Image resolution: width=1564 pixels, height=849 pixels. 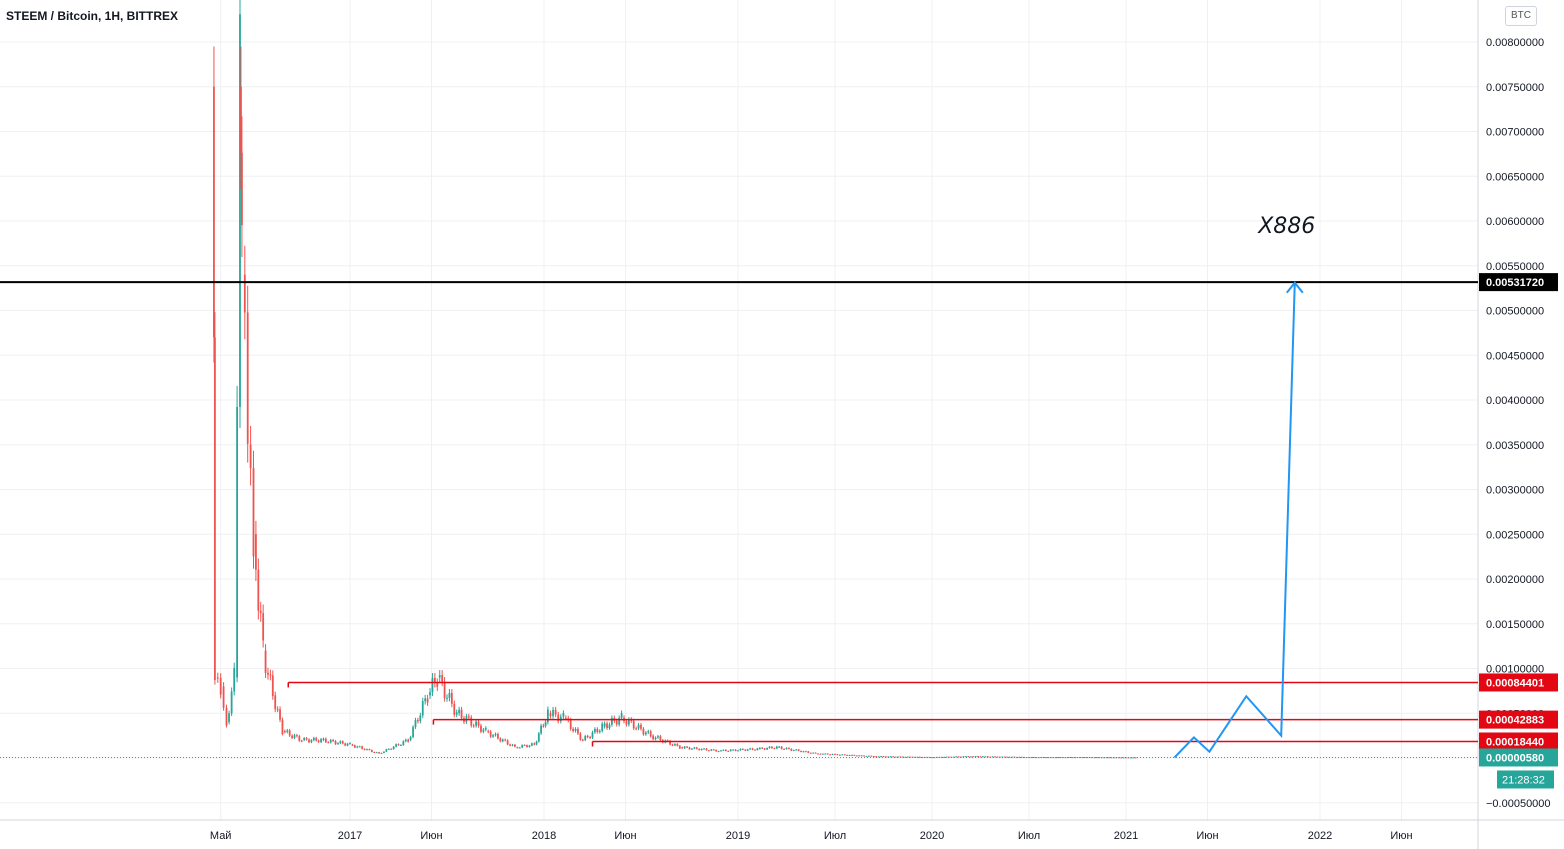 I want to click on level-price-label: 0.00042883, so click(x=1515, y=721).